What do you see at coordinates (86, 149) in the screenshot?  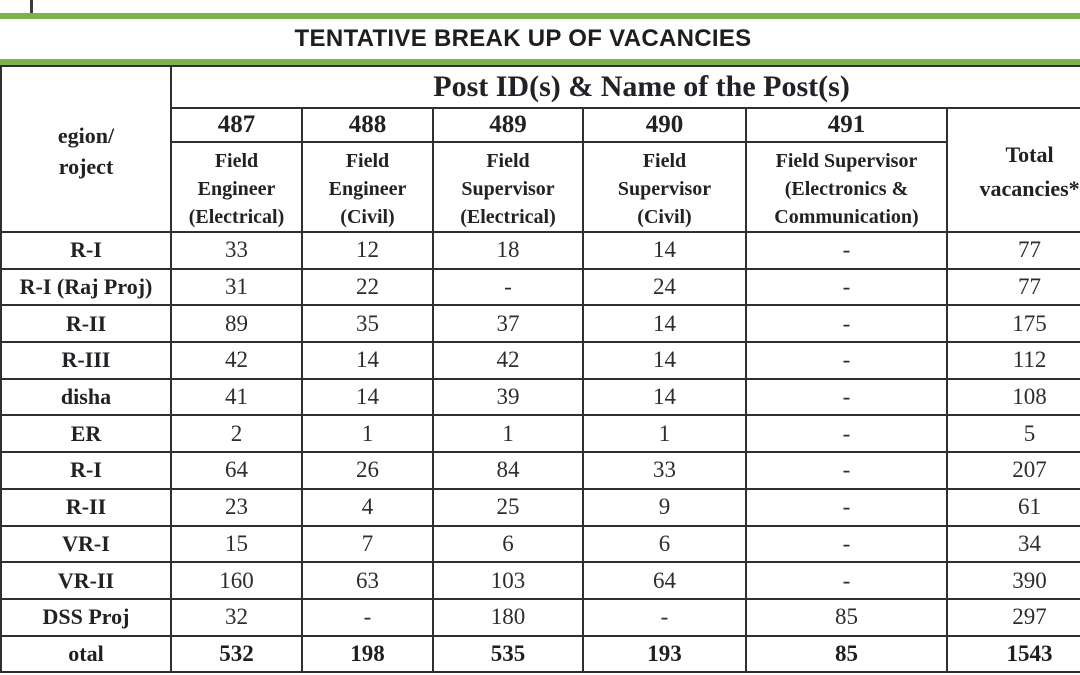 I see `region-project-header: egion/ roject` at bounding box center [86, 149].